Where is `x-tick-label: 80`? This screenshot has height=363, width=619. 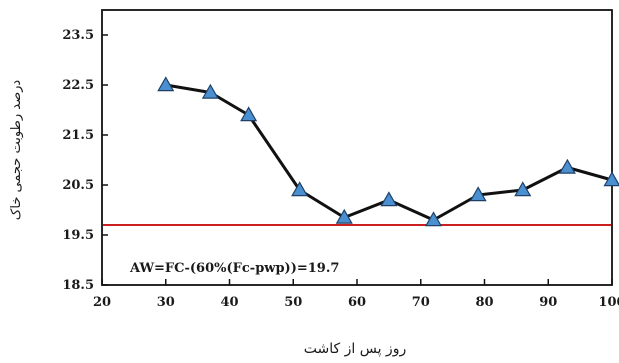 x-tick-label: 80 is located at coordinates (484, 302).